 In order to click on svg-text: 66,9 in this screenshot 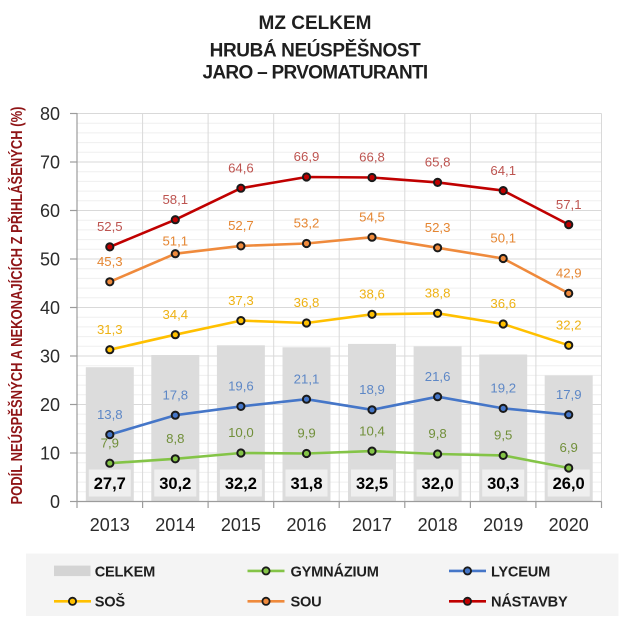, I will do `click(307, 156)`.